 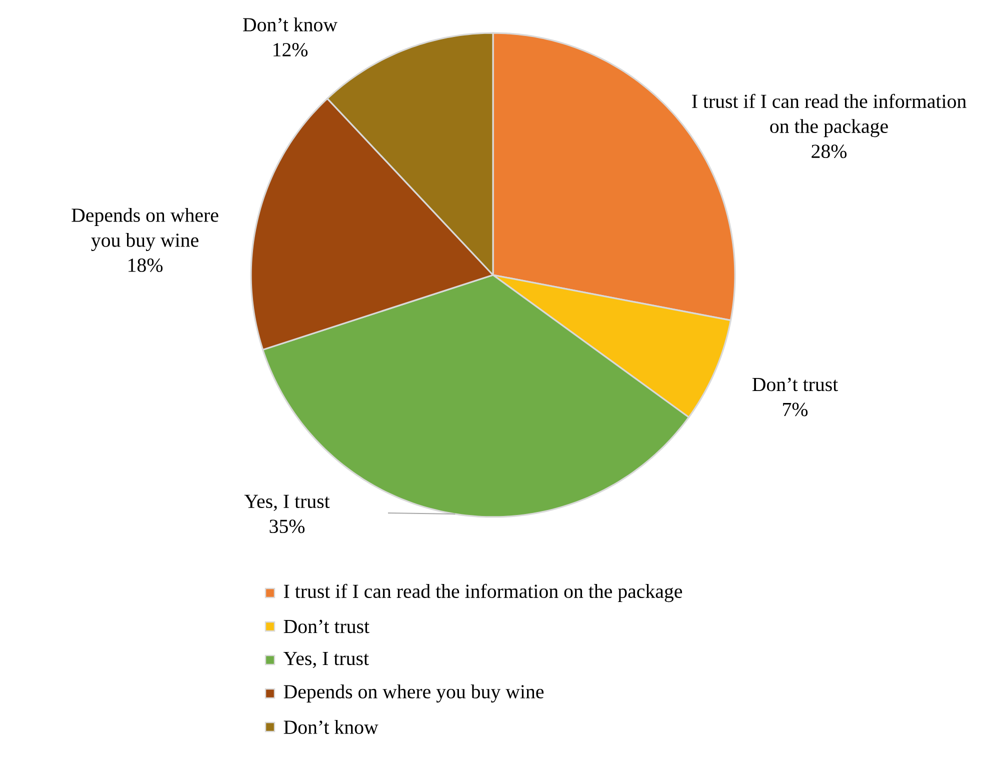 I want to click on data-label: 28%, so click(x=829, y=151).